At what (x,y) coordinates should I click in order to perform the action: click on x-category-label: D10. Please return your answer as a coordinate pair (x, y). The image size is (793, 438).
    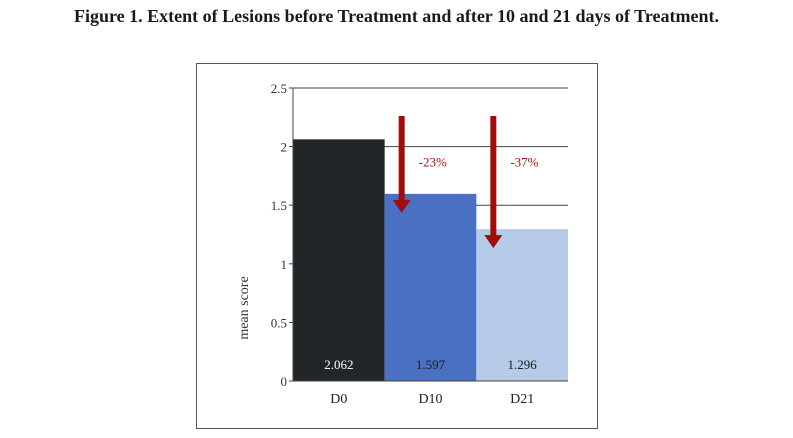
    Looking at the image, I should click on (430, 399).